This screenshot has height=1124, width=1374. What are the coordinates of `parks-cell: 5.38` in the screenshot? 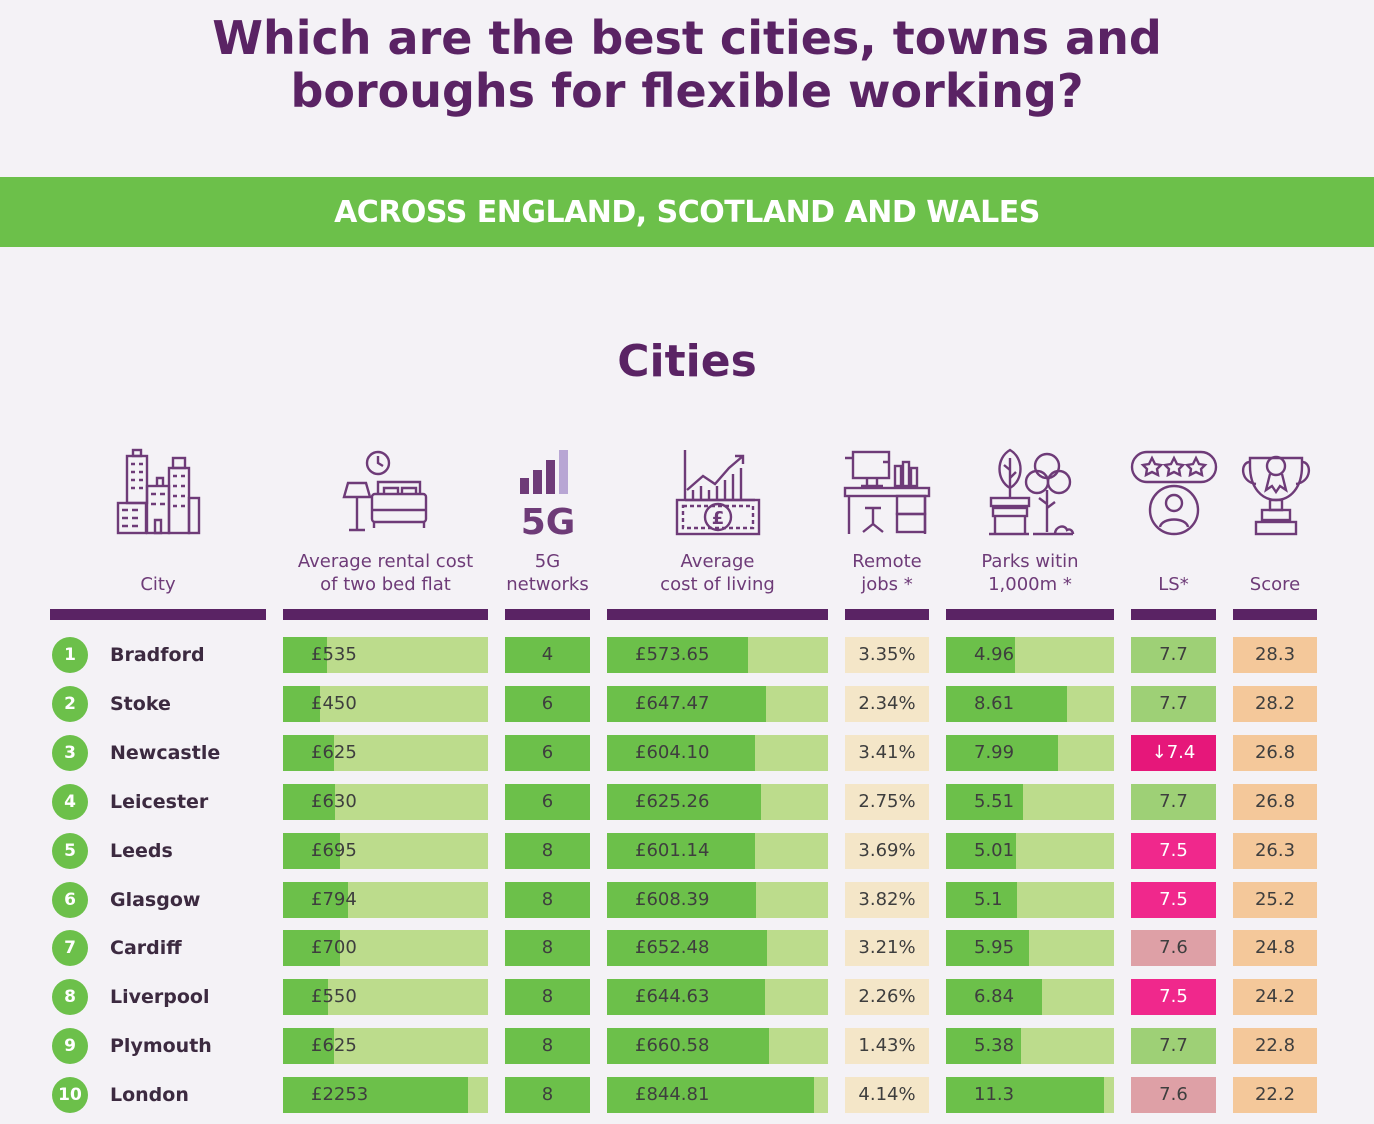 It's located at (1030, 1046).